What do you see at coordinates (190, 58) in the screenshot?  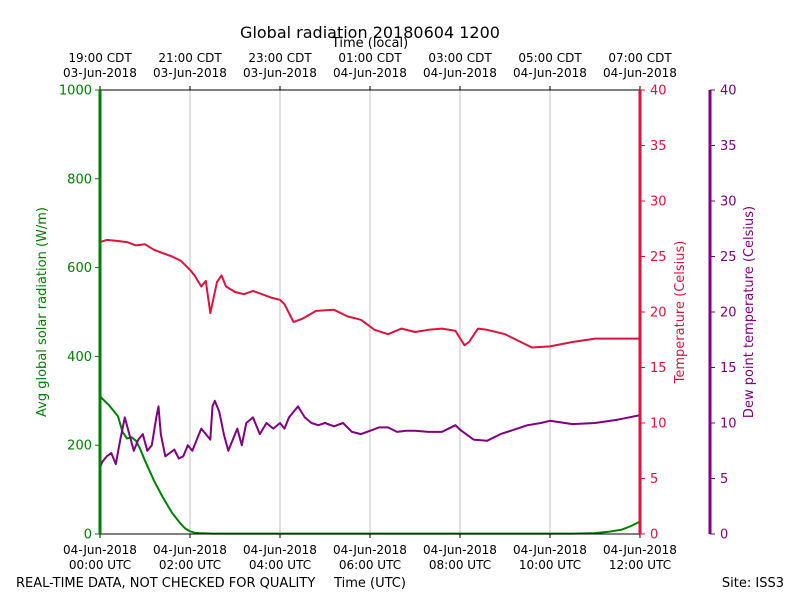 I see `top-tick-time: 21:00 CDT` at bounding box center [190, 58].